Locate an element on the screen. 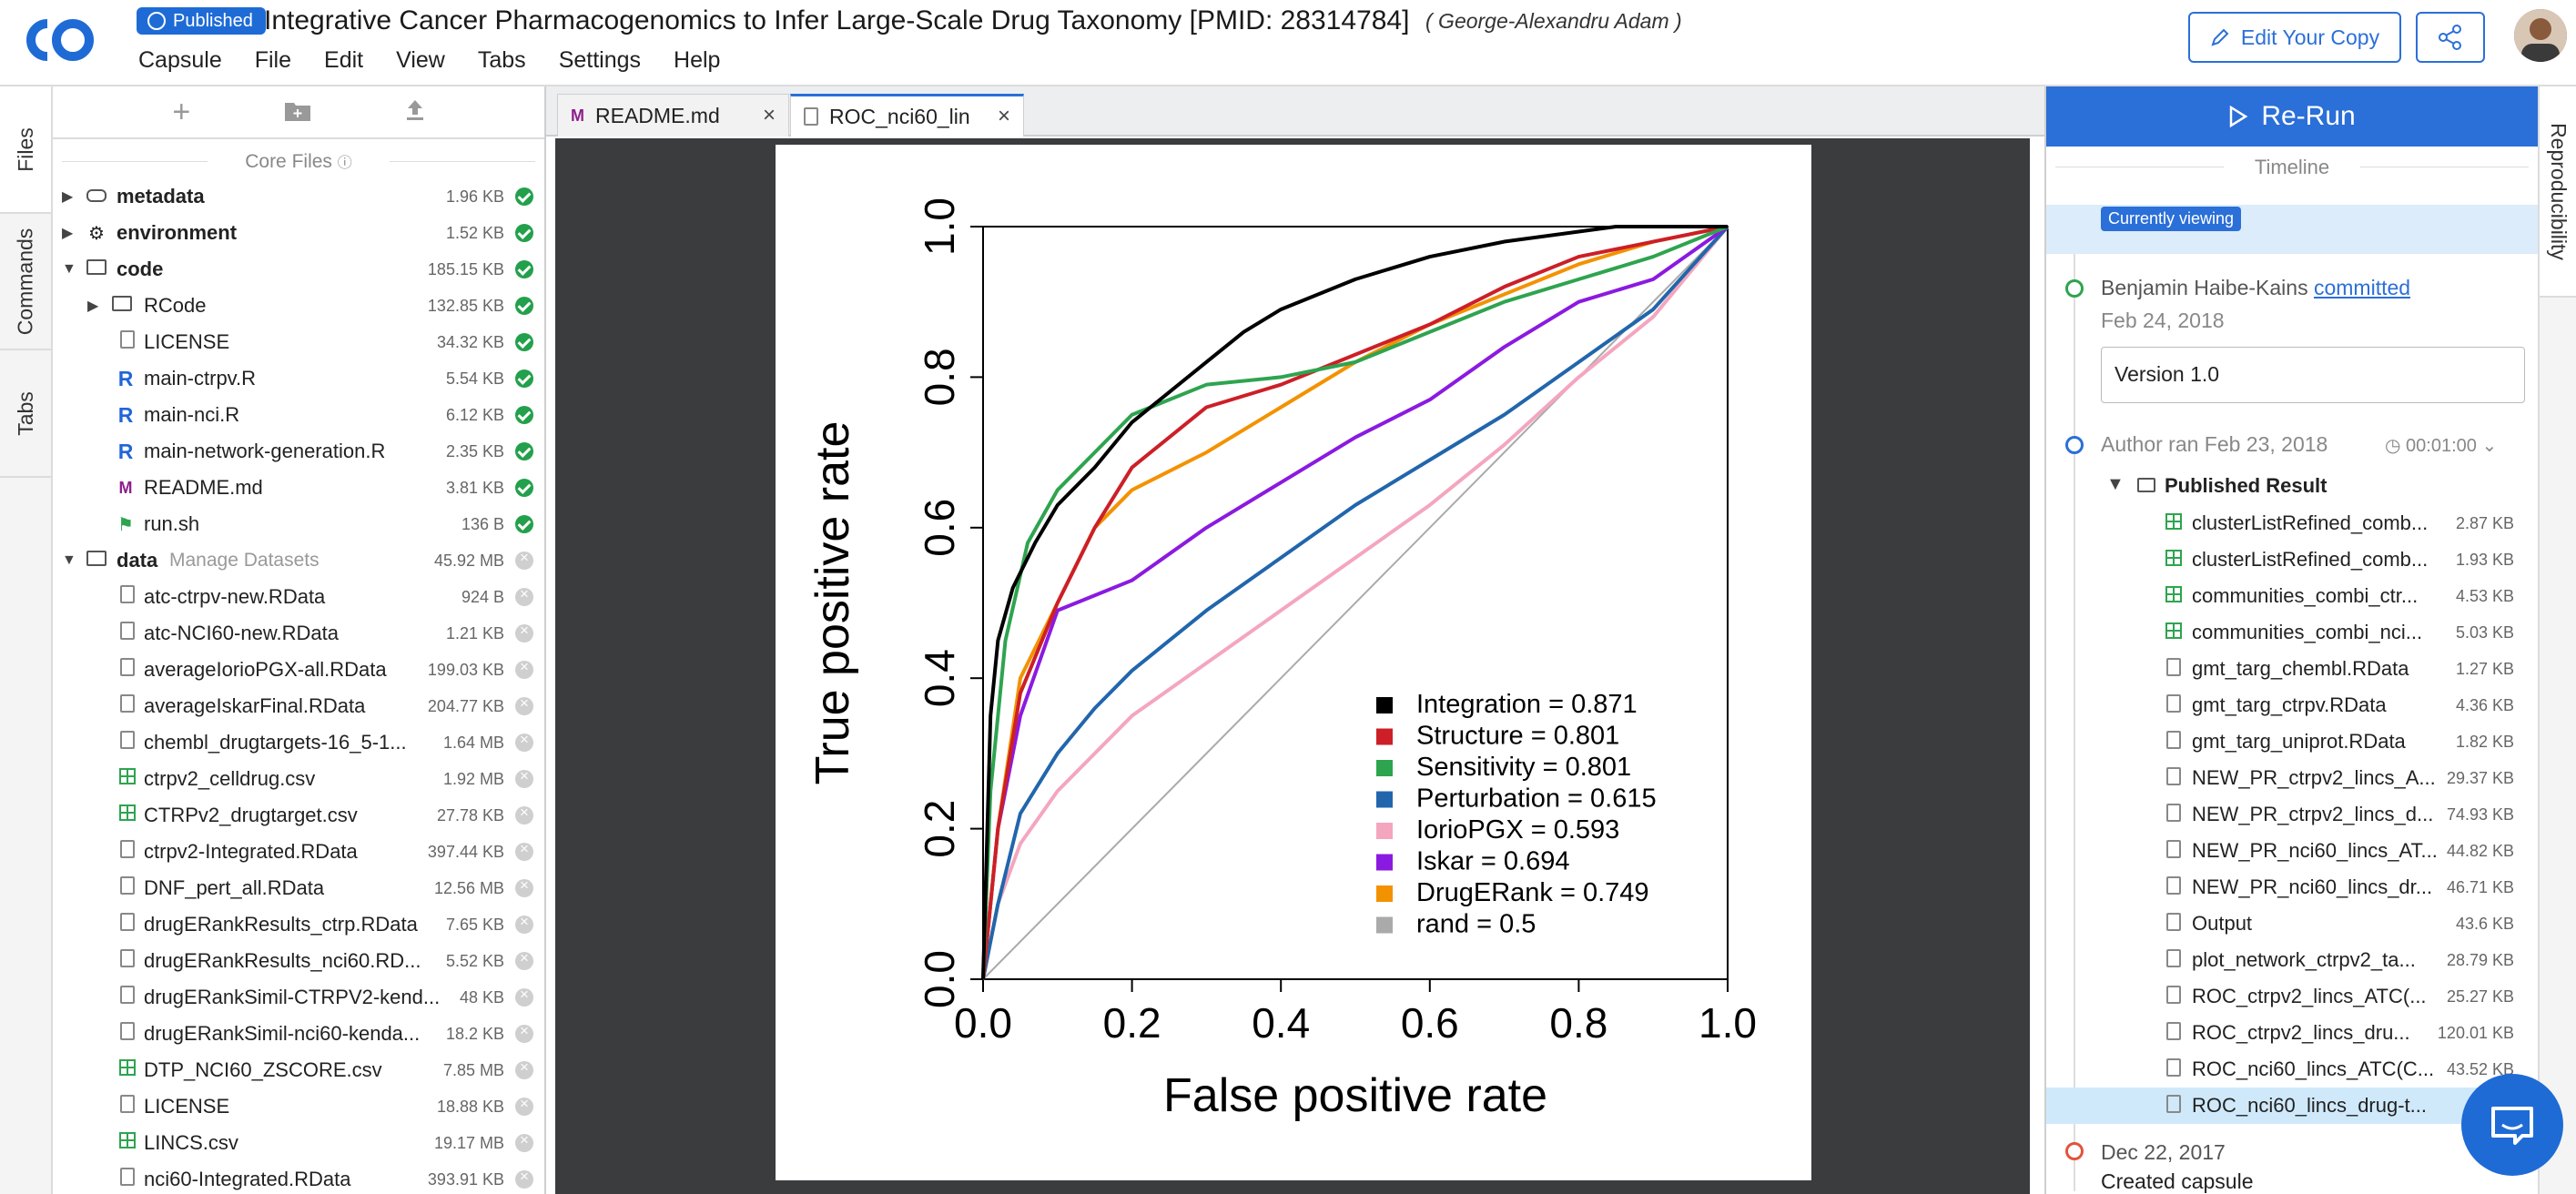 The image size is (2576, 1194). menu-tabs: Tabs is located at coordinates (501, 60).